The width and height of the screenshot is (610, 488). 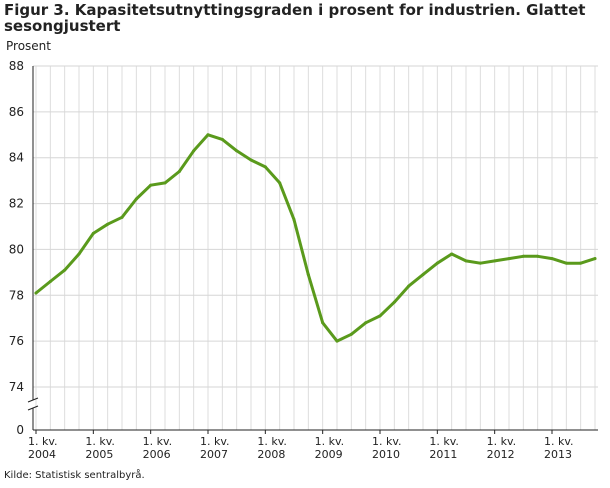 What do you see at coordinates (16, 295) in the screenshot?
I see `y-tick-label: 78` at bounding box center [16, 295].